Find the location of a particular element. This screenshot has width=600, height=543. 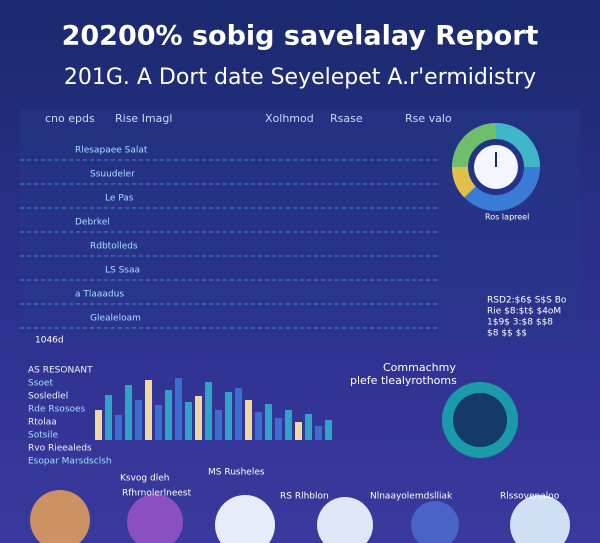

column-header: Rise Imagl is located at coordinates (143, 118).